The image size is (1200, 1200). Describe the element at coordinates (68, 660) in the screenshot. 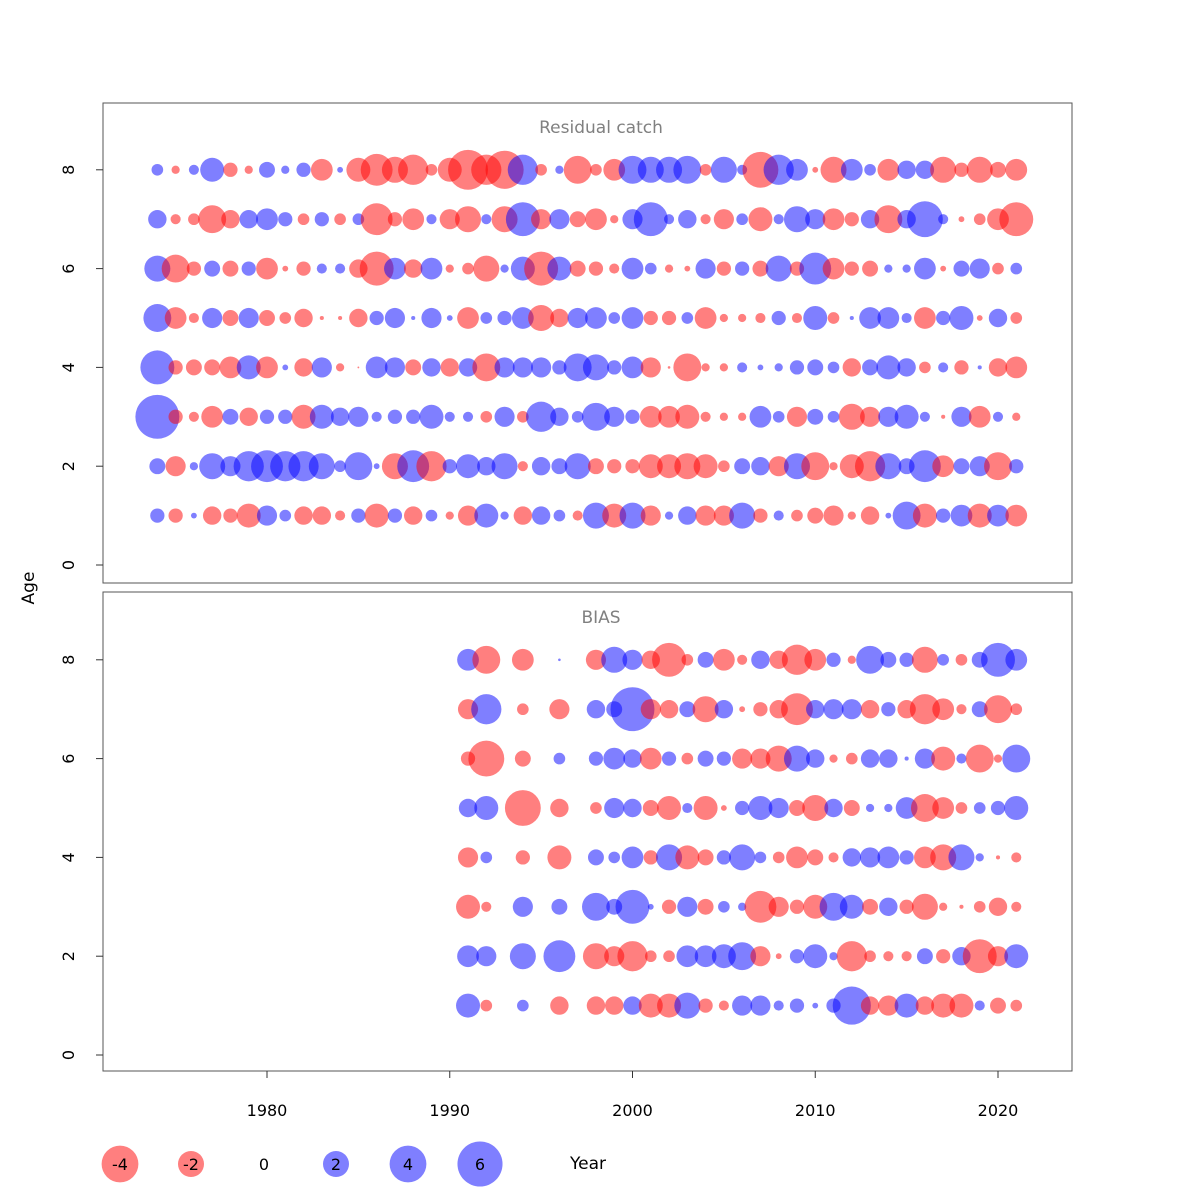

I see `y-tick-label: 8` at that location.